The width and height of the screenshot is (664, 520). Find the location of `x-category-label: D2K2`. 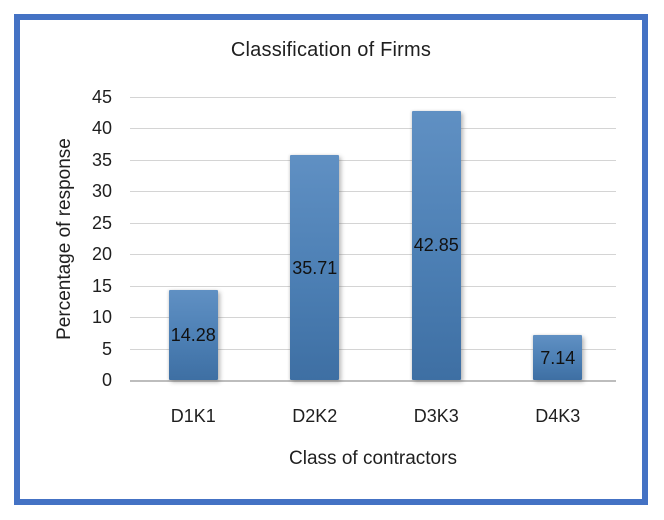

x-category-label: D2K2 is located at coordinates (315, 416).